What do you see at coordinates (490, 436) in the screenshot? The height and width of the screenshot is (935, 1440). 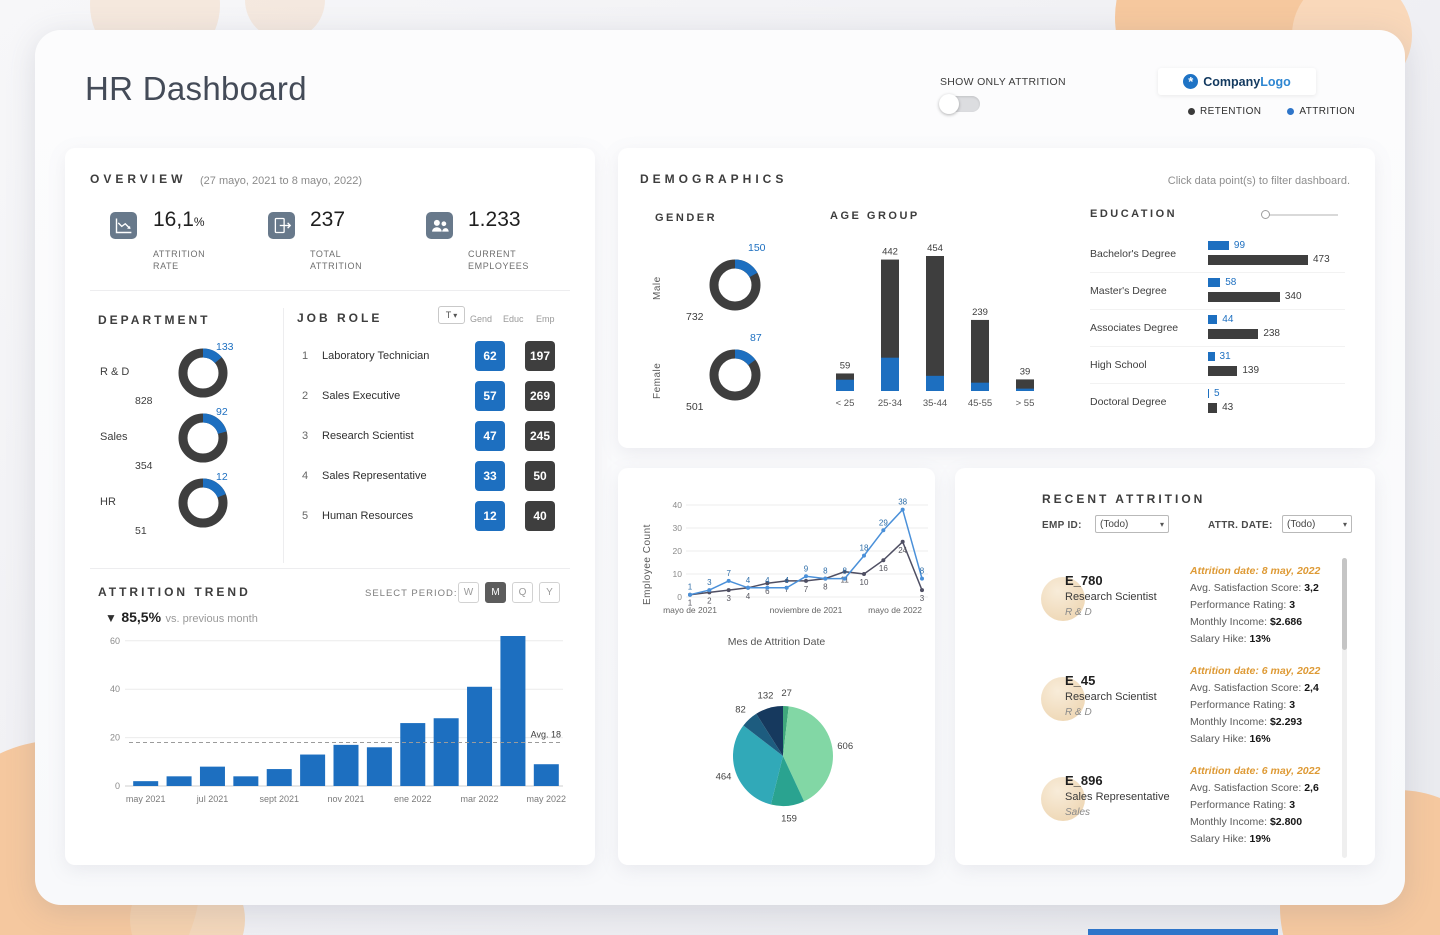 I see `job-role-attrition-badge: 47` at bounding box center [490, 436].